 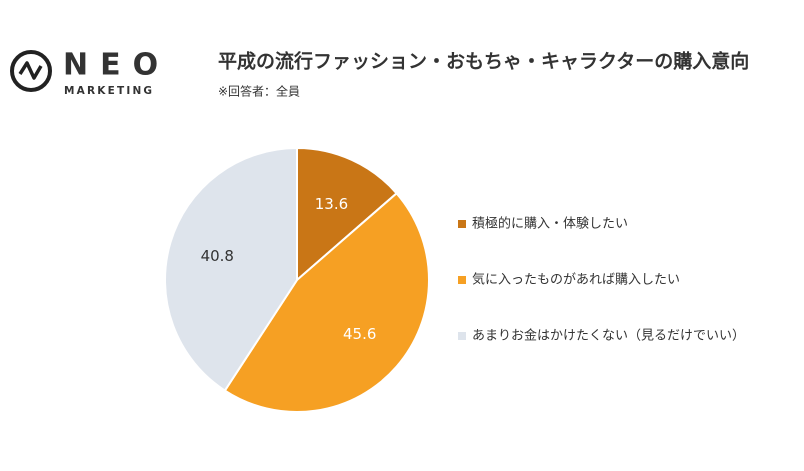 I want to click on logo: NEO MARKETING, so click(x=90, y=72).